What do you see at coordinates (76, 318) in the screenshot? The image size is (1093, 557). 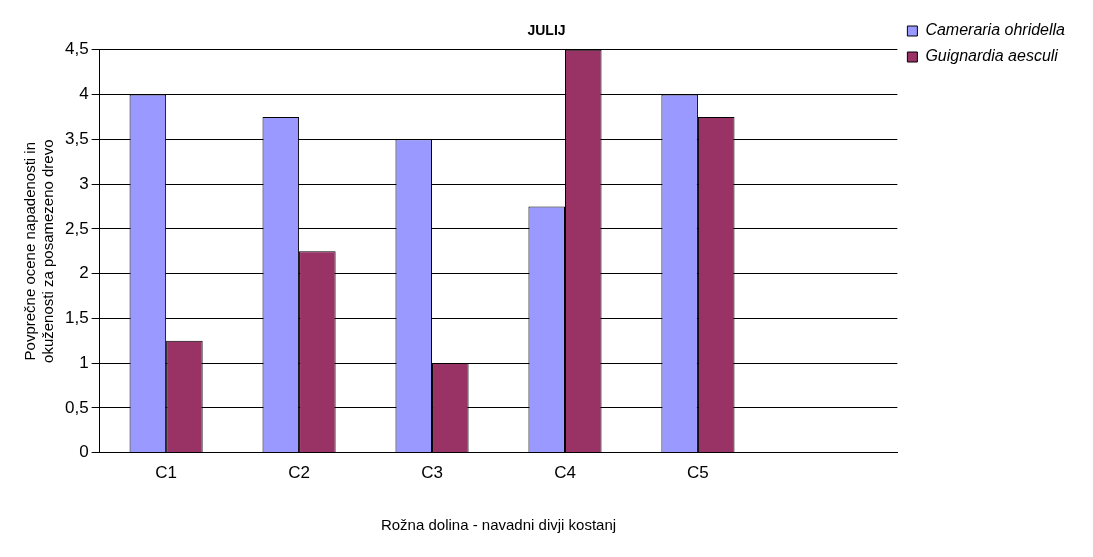 I see `y-tick-label: 1,5` at bounding box center [76, 318].